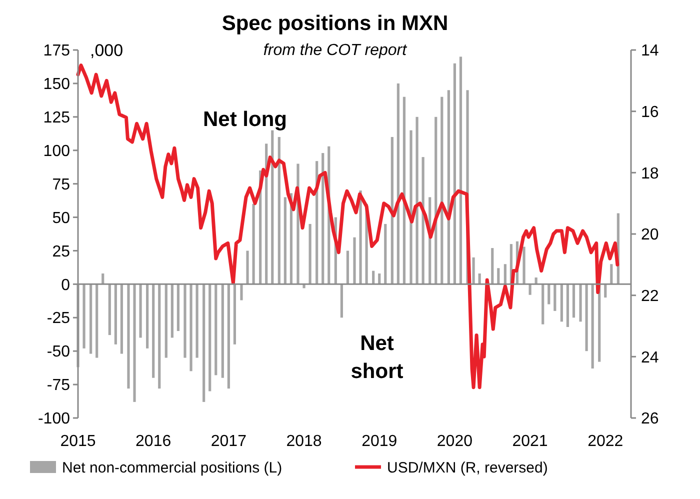  I want to click on x-tick-label: 2016, so click(154, 441).